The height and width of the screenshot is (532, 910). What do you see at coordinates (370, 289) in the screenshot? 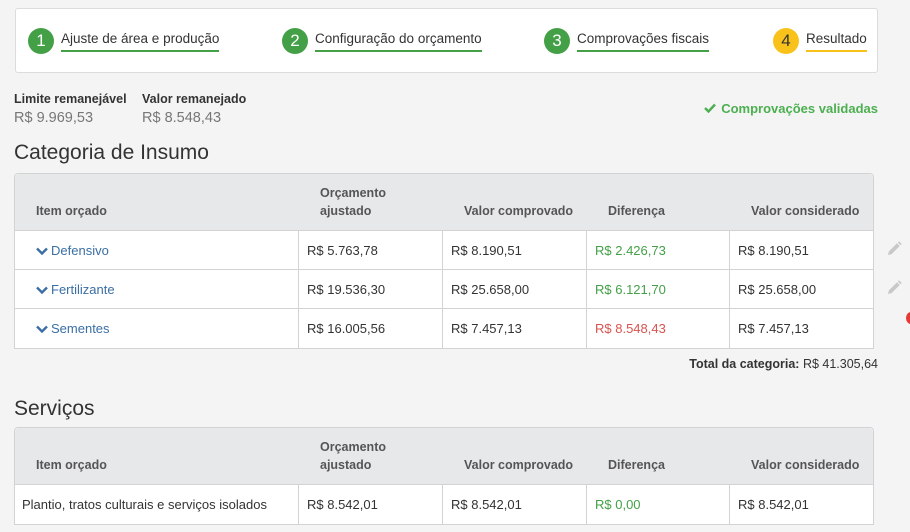
I see `budget-cell: R$ 19.536,30` at bounding box center [370, 289].